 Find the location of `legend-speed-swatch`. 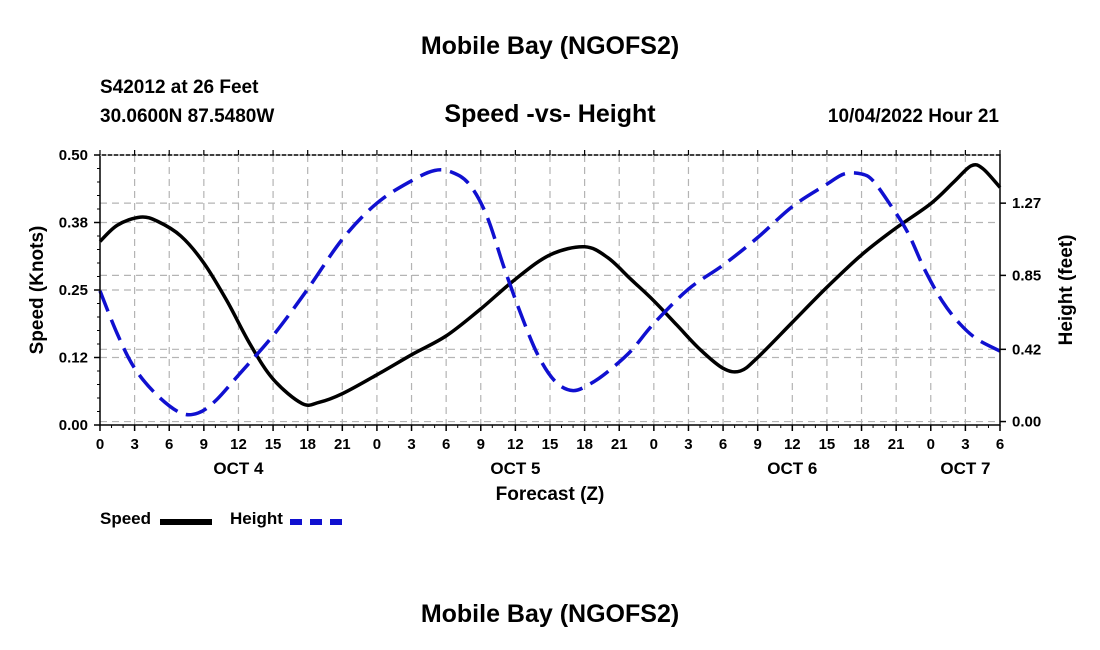

legend-speed-swatch is located at coordinates (186, 522).